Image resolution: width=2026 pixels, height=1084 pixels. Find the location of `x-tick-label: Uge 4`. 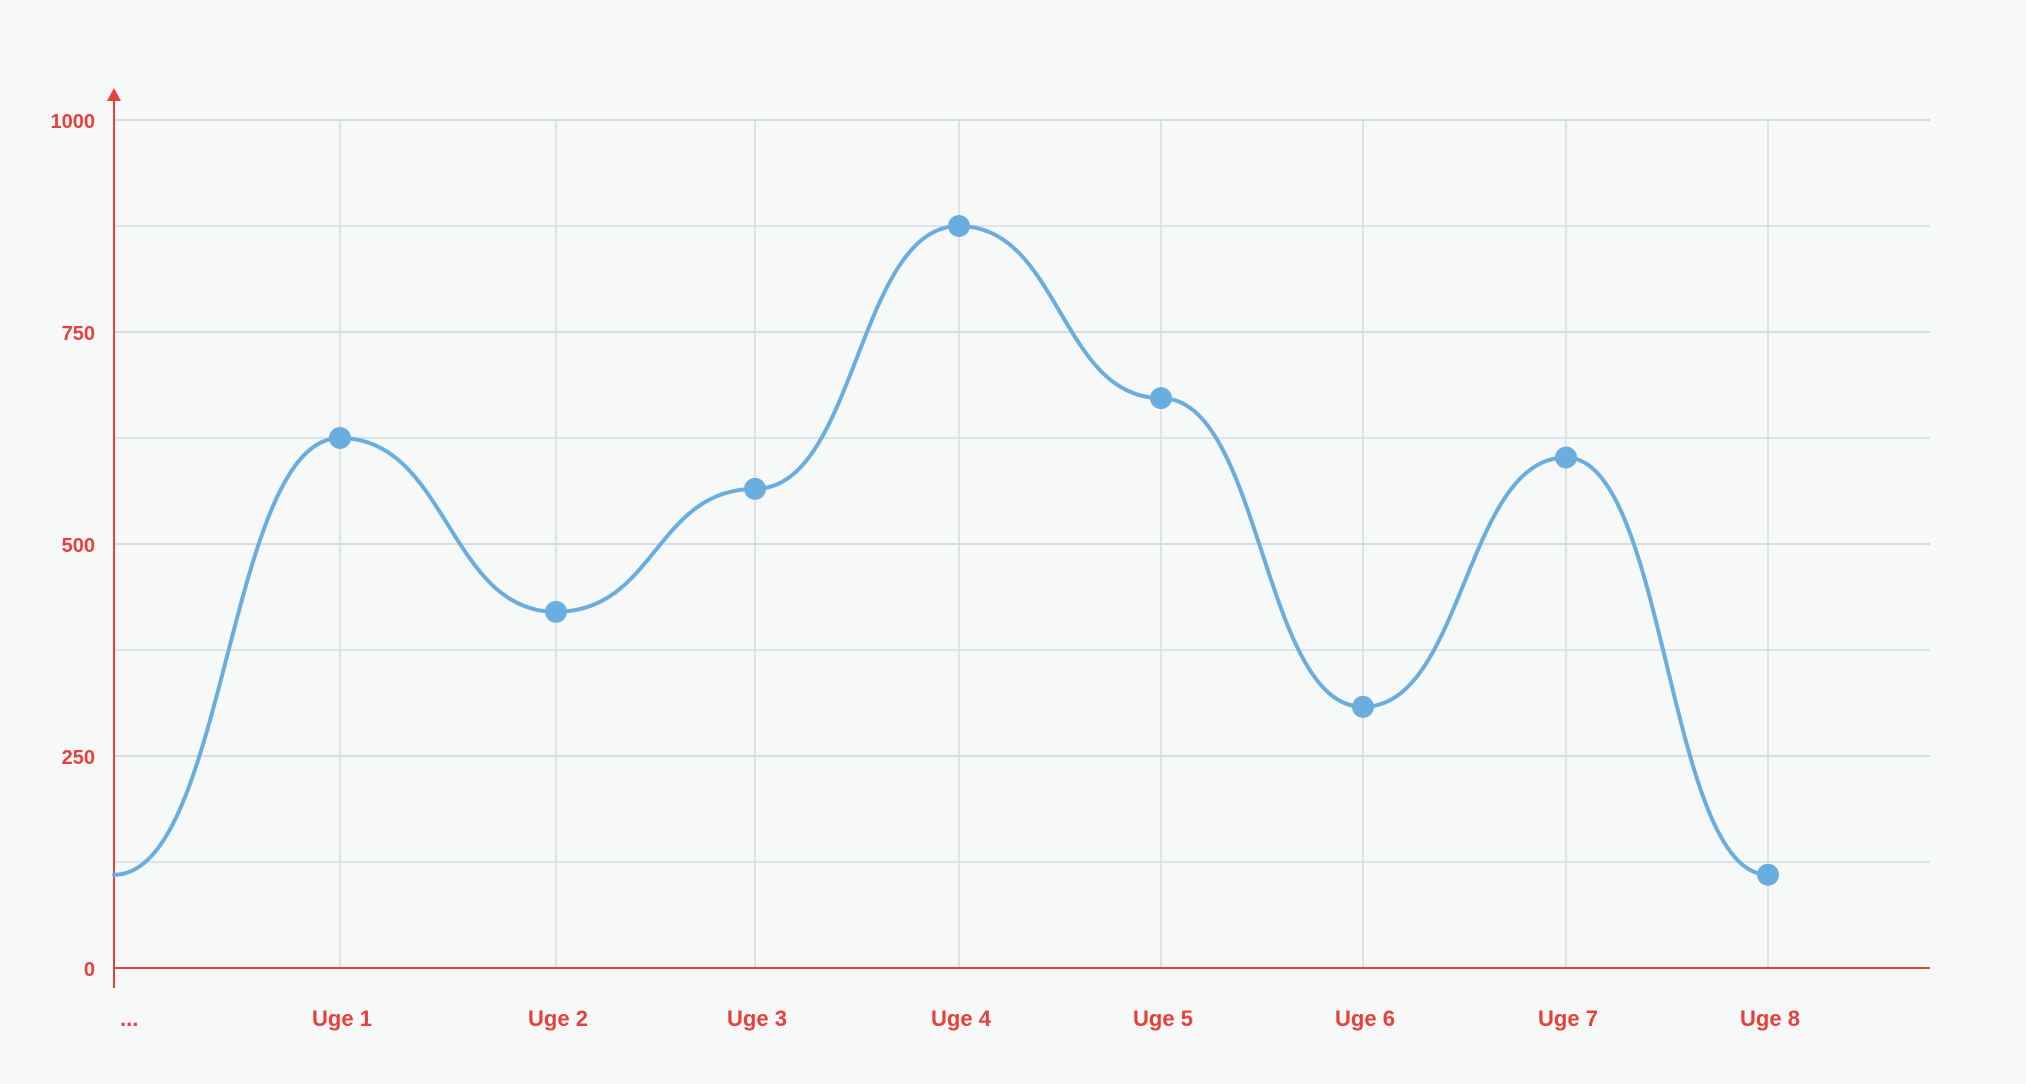

x-tick-label: Uge 4 is located at coordinates (961, 1018).